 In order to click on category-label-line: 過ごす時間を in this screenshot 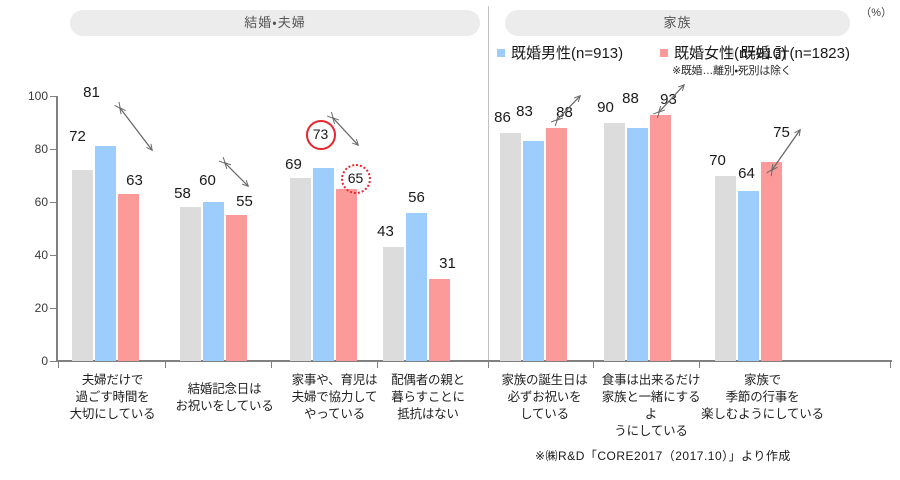, I will do `click(112, 397)`.